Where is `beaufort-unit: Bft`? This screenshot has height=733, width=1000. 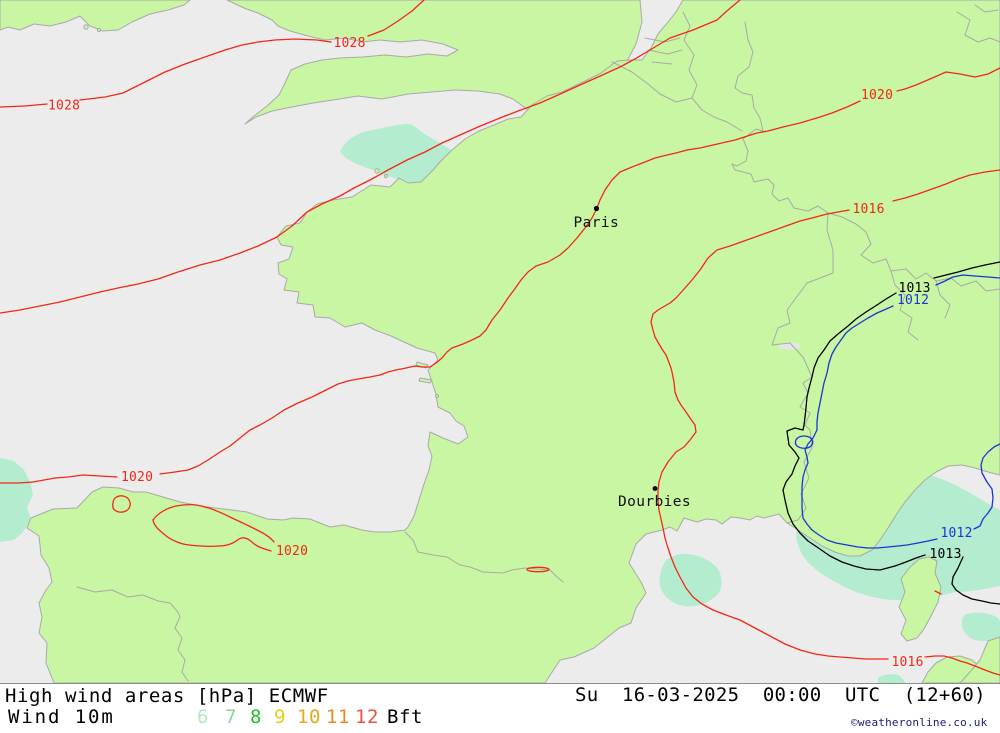
beaufort-unit: Bft is located at coordinates (405, 717).